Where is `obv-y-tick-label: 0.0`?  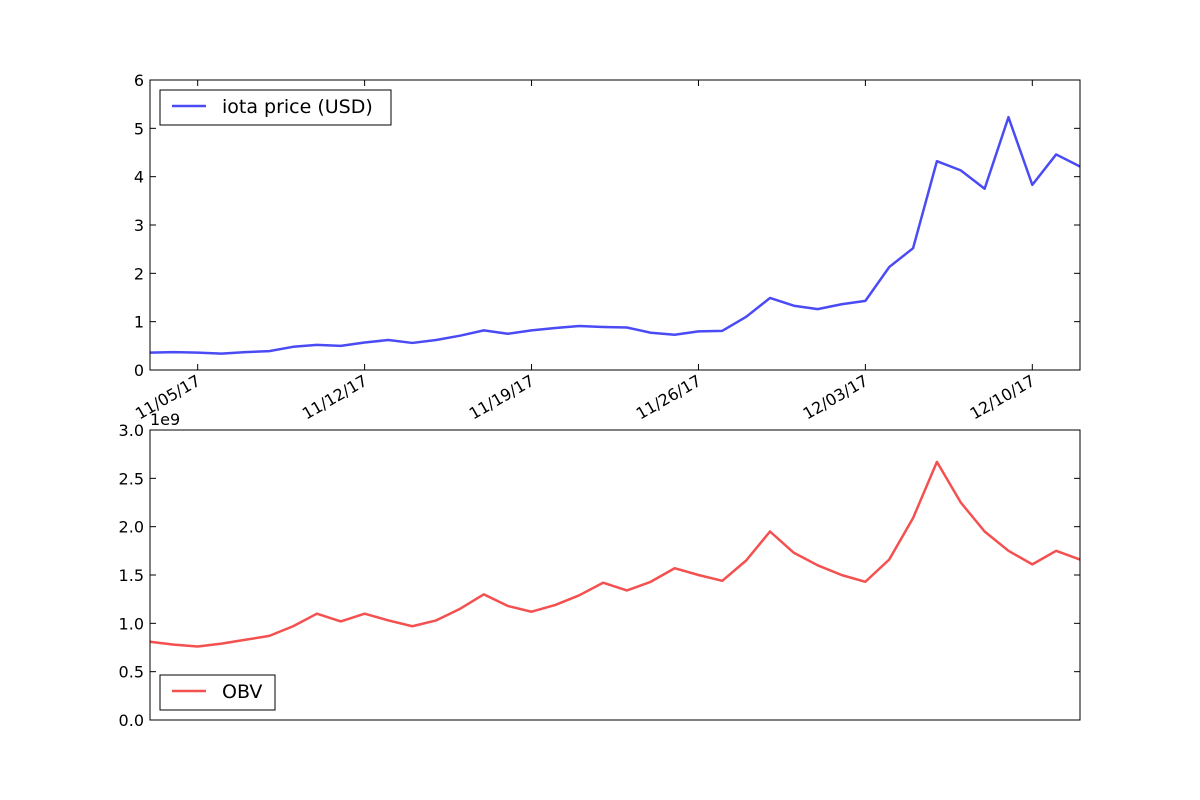 obv-y-tick-label: 0.0 is located at coordinates (131, 720).